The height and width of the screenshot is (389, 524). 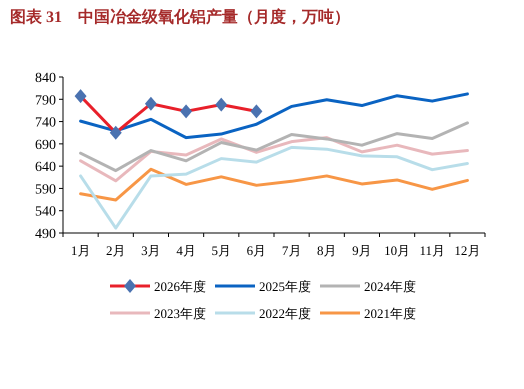 What do you see at coordinates (180, 17) in the screenshot?
I see `title: 图表 31 中国冶金级氧化铝产量（月度，万吨）` at bounding box center [180, 17].